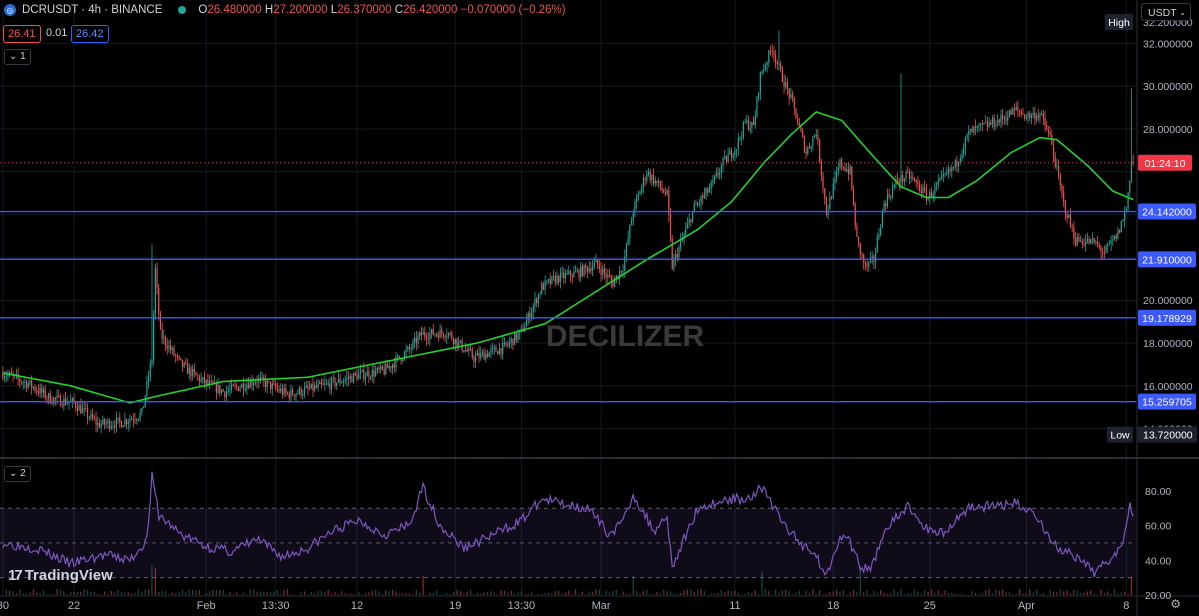 This screenshot has height=616, width=1199. Describe the element at coordinates (92, 10) in the screenshot. I see `symbol-title: DCRUSDT · 4h · BINANCE` at that location.